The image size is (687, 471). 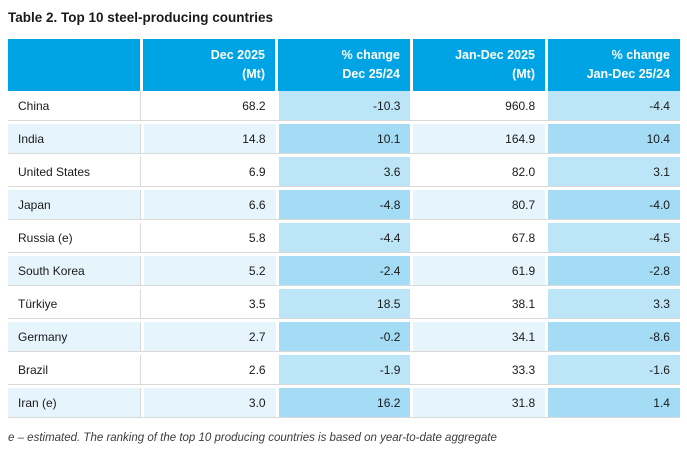 I want to click on value-cell: 6.9, so click(x=209, y=171).